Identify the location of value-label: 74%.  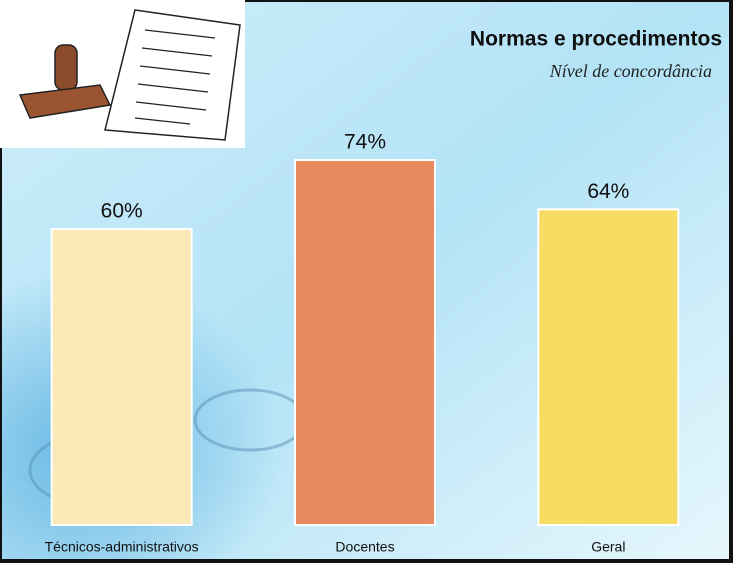
(365, 142).